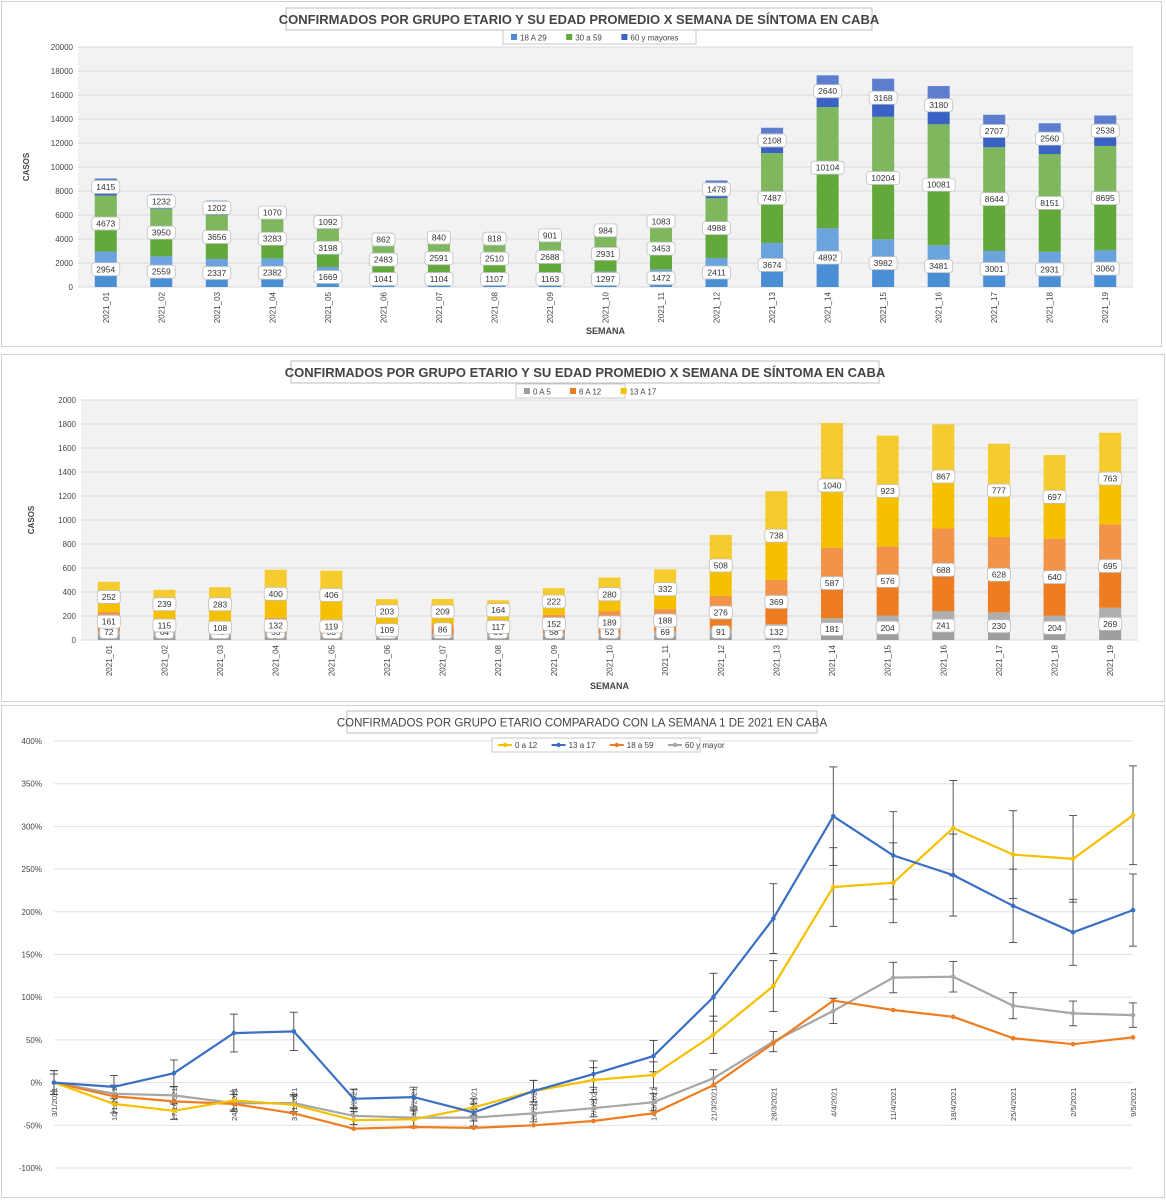  What do you see at coordinates (383, 307) in the screenshot?
I see `x-tick-label: 2021_06` at bounding box center [383, 307].